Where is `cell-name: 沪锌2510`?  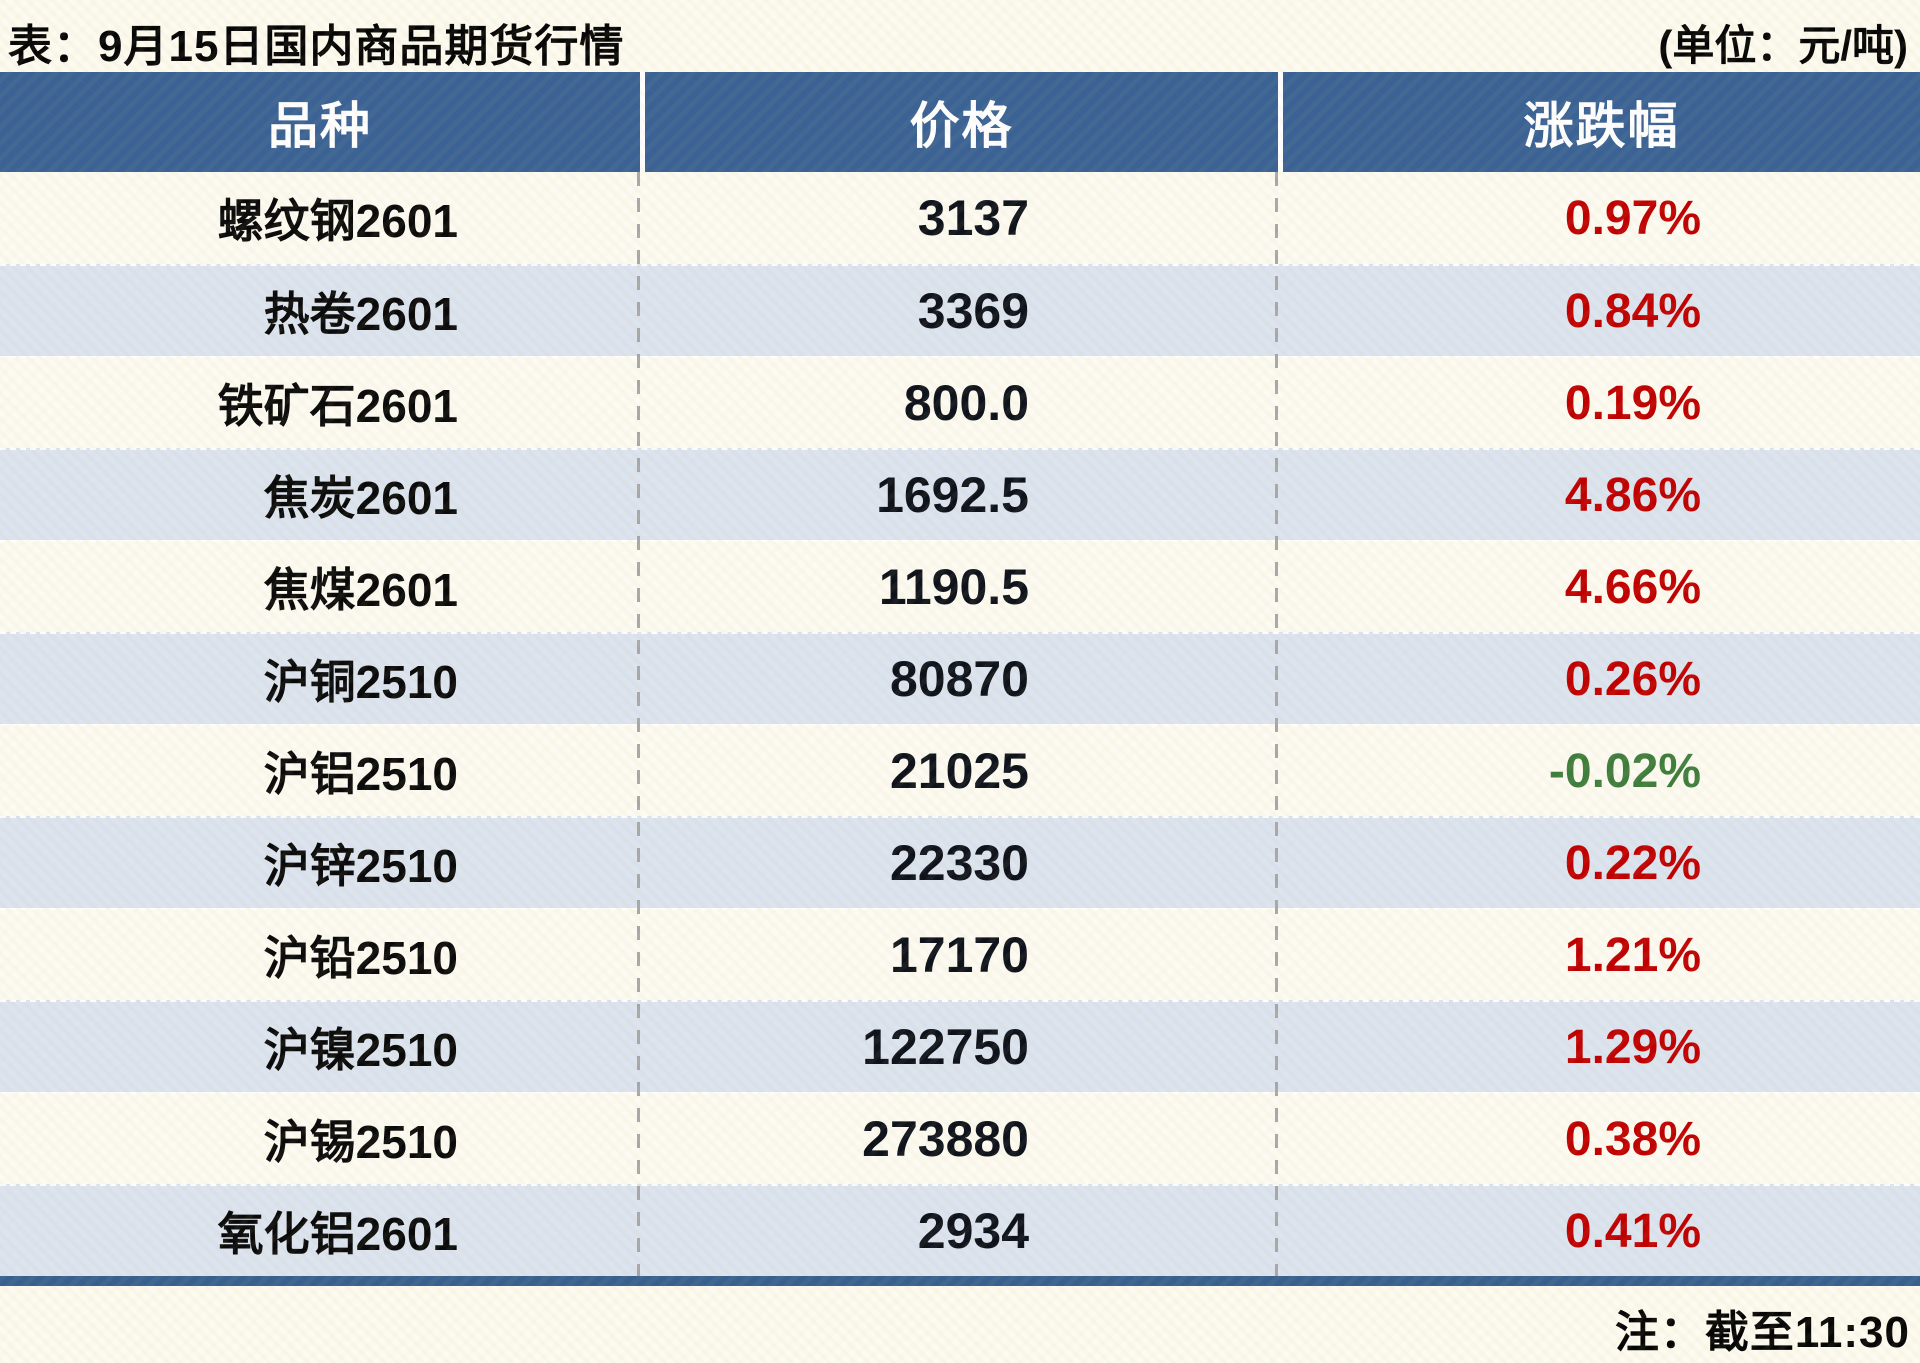 cell-name: 沪锌2510 is located at coordinates (360, 866).